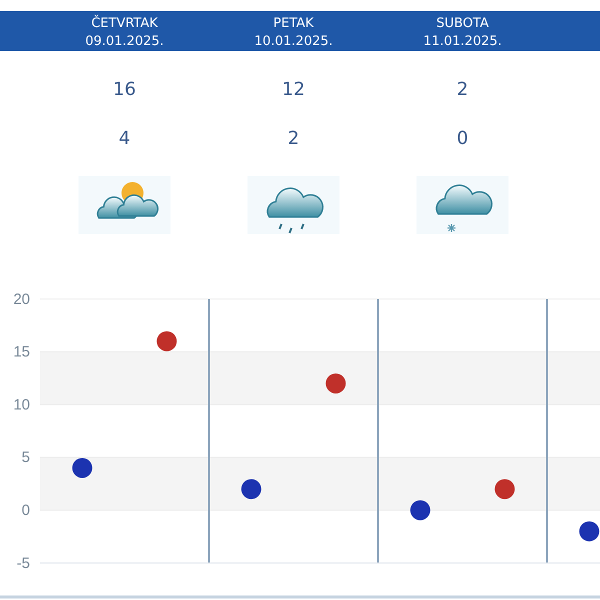  Describe the element at coordinates (124, 31) in the screenshot. I see `text: ČETVRTAK 09.01.2025.` at that location.